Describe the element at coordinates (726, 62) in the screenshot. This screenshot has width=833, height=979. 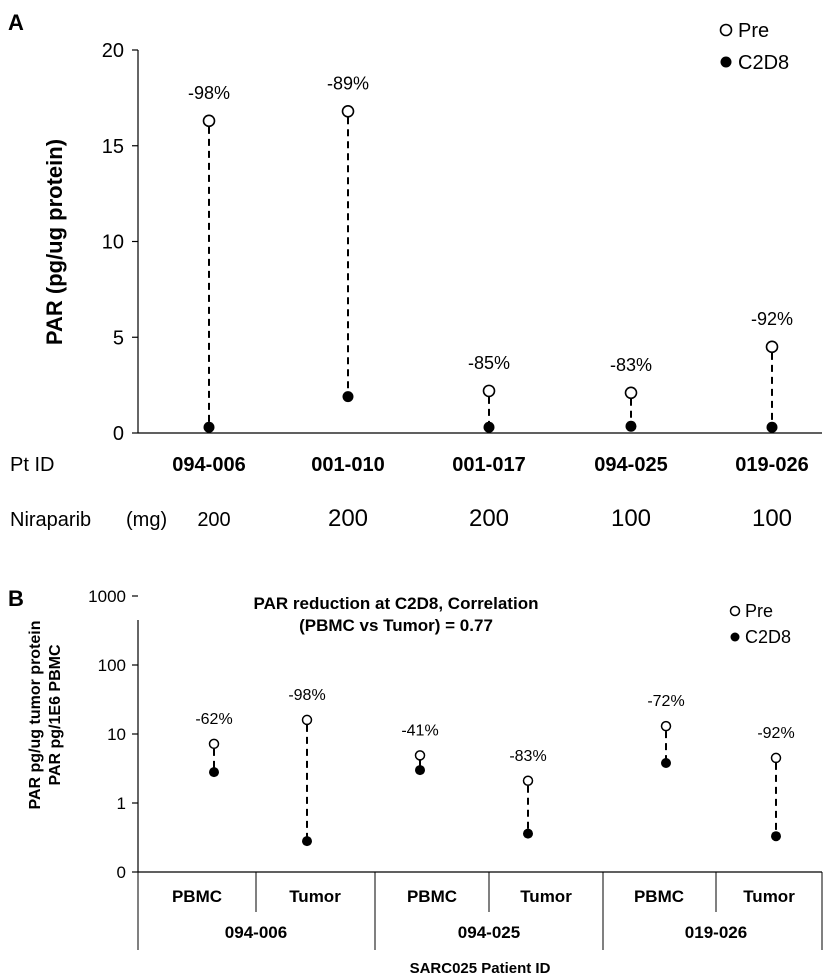
I see `legend-c2d8-marker` at that location.